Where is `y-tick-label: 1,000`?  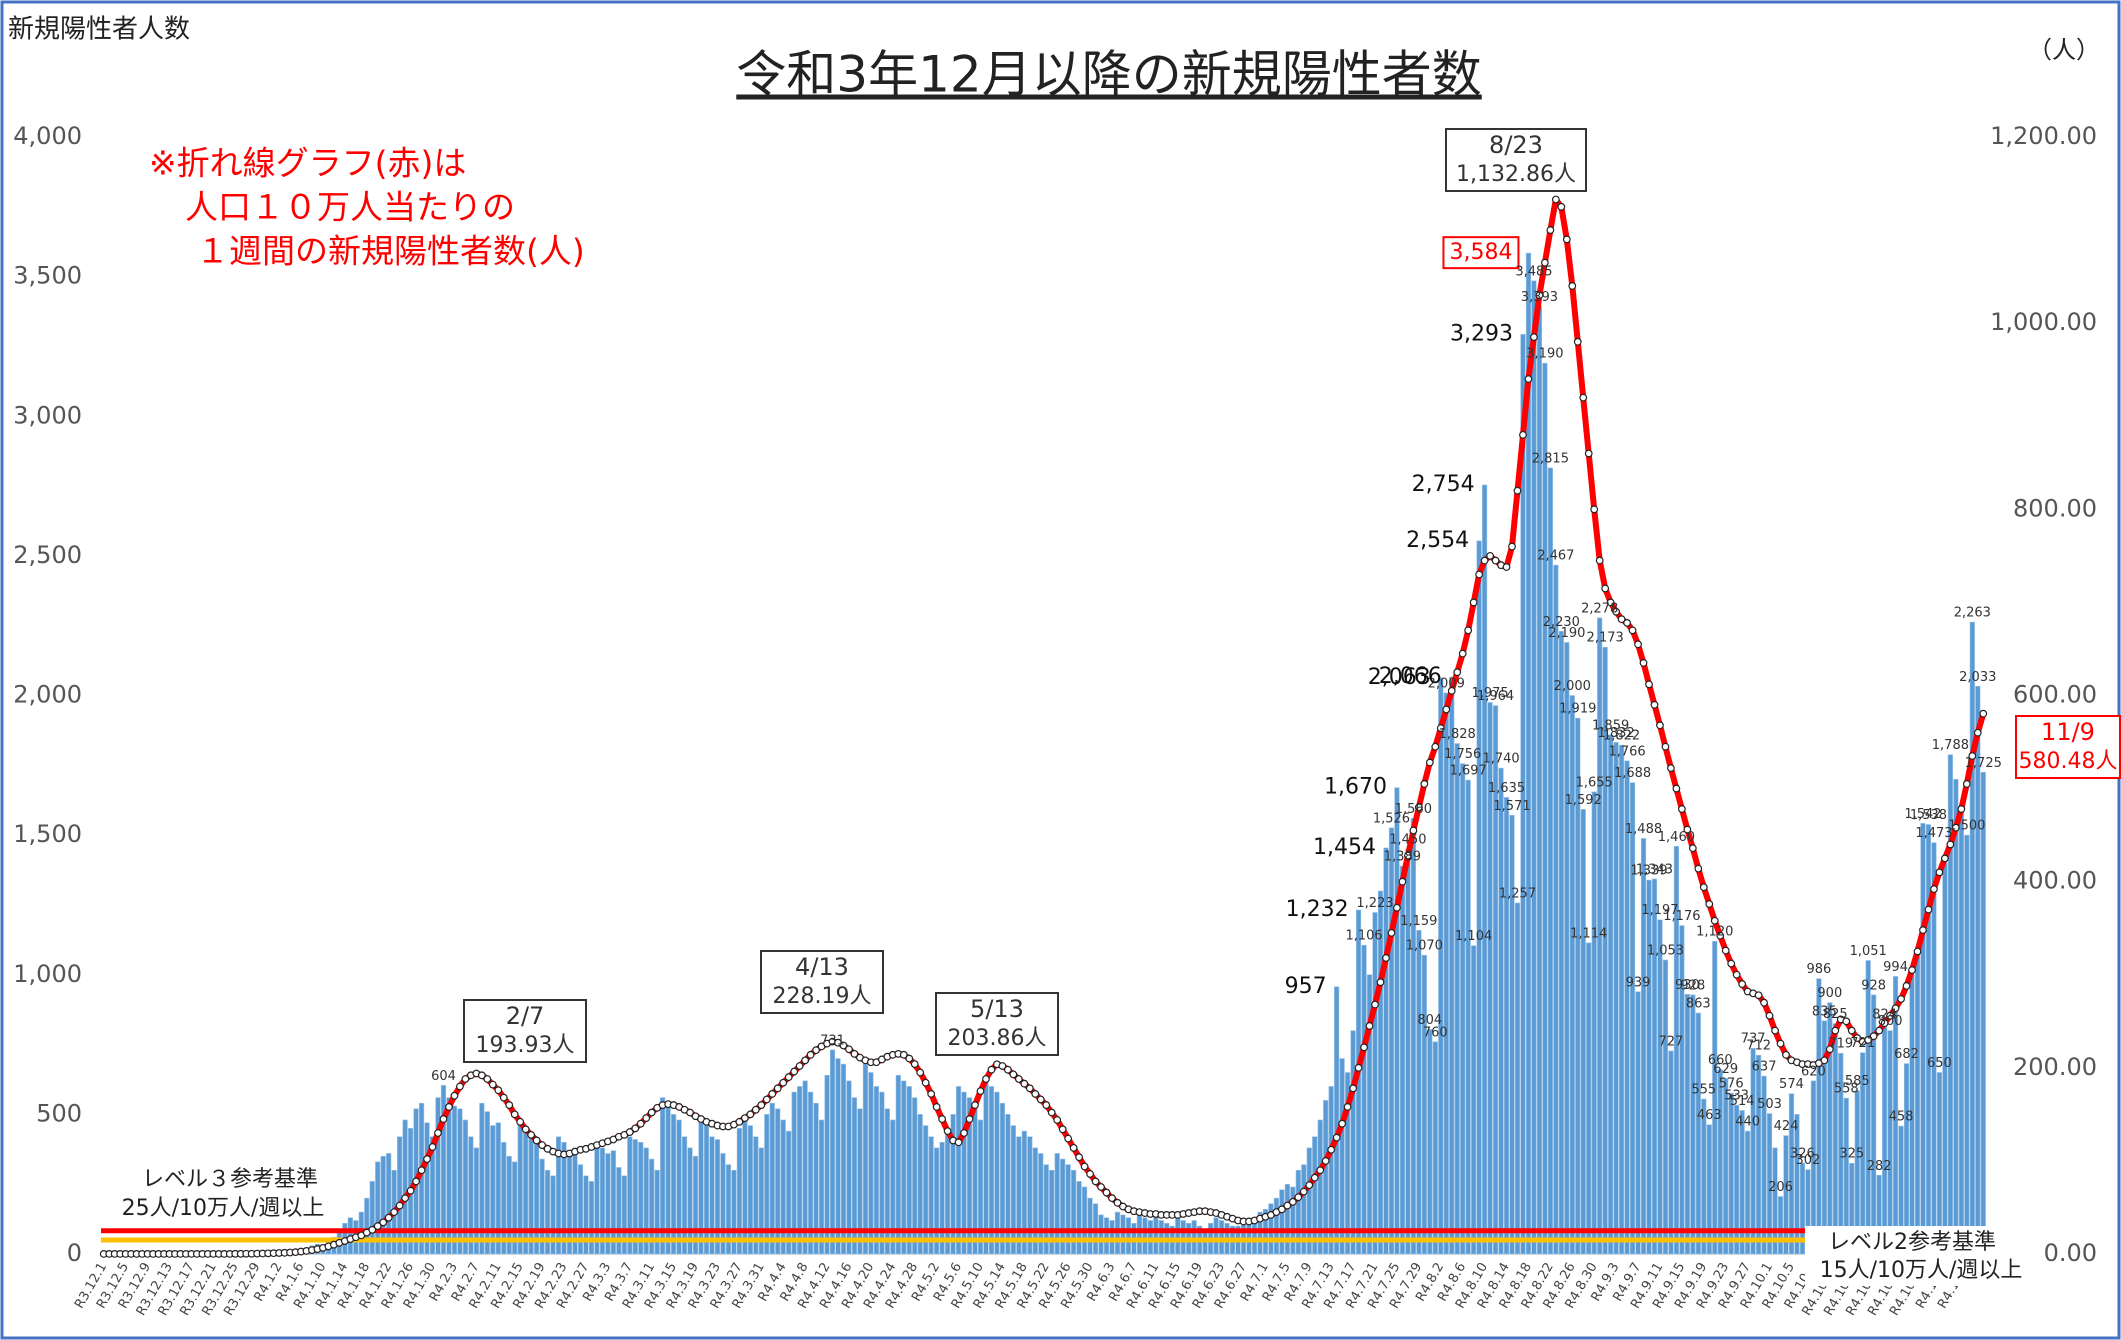
y-tick-label: 1,000 is located at coordinates (47, 974).